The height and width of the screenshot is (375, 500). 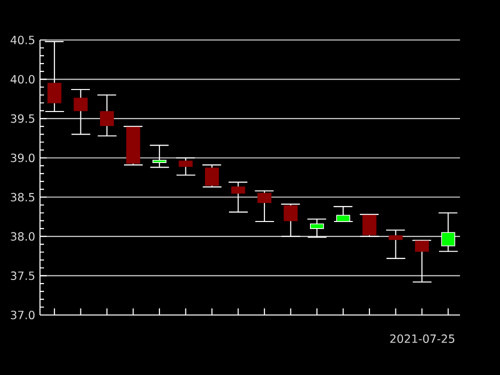 What do you see at coordinates (22, 197) in the screenshot?
I see `y-tick-label: 38.5` at bounding box center [22, 197].